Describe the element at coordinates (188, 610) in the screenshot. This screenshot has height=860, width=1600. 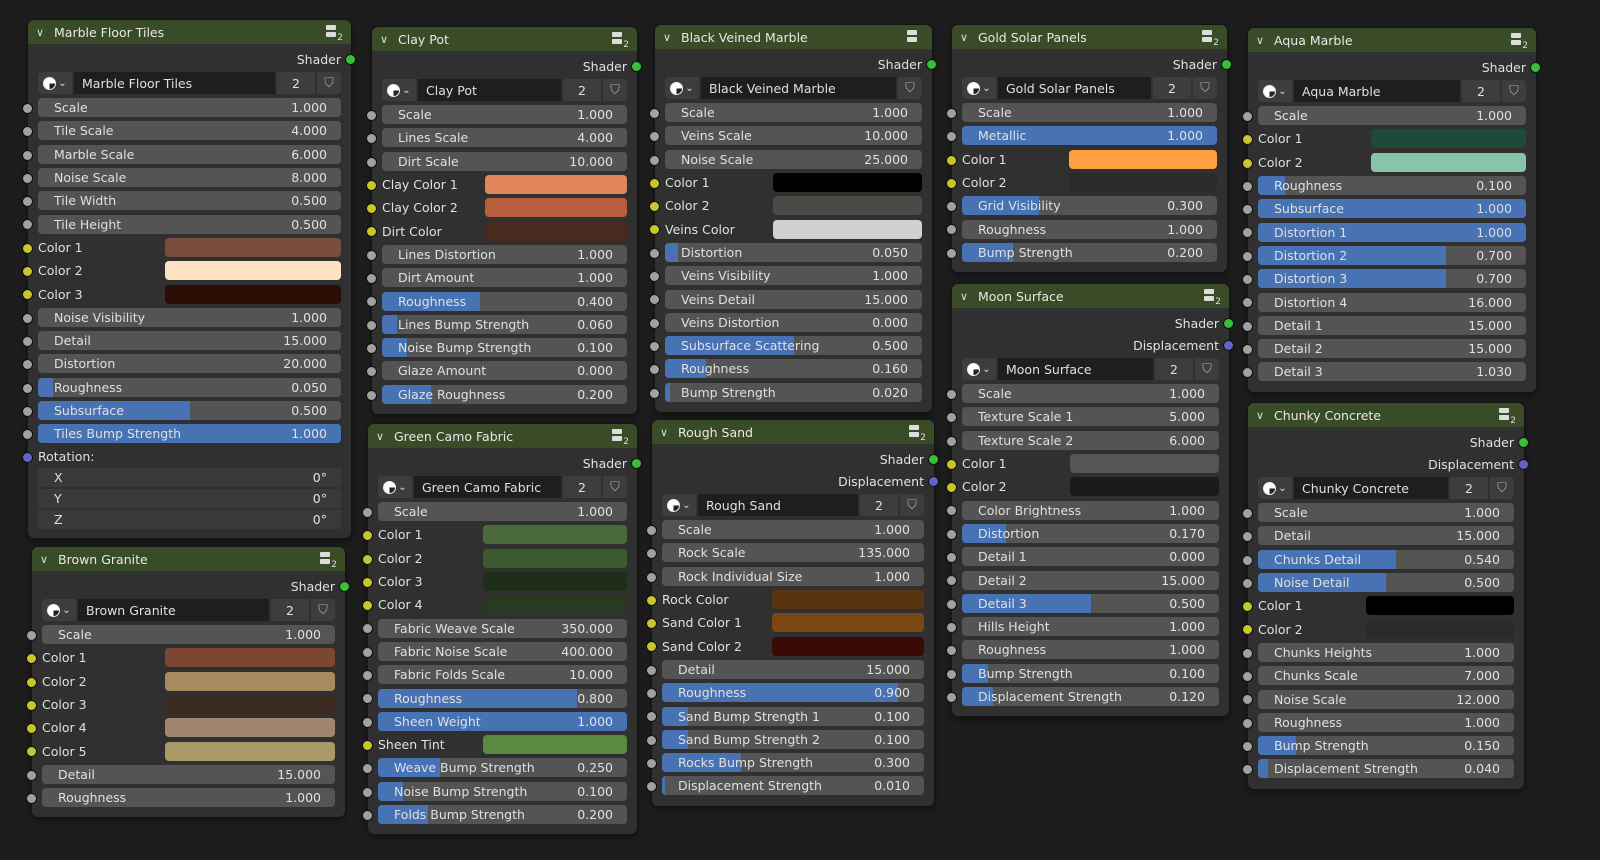
I see `node-group-selector: ⌄ Brown Granite 2 ⛉` at that location.